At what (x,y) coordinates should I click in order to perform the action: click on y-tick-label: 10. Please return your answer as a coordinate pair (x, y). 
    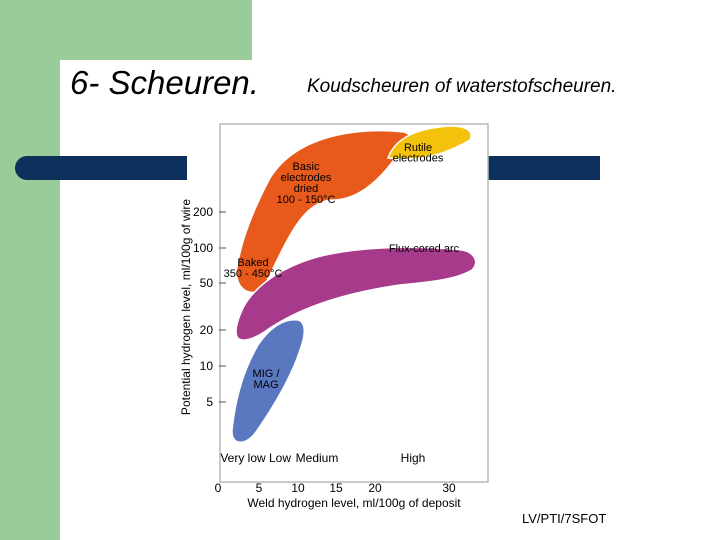
    Looking at the image, I should click on (207, 366).